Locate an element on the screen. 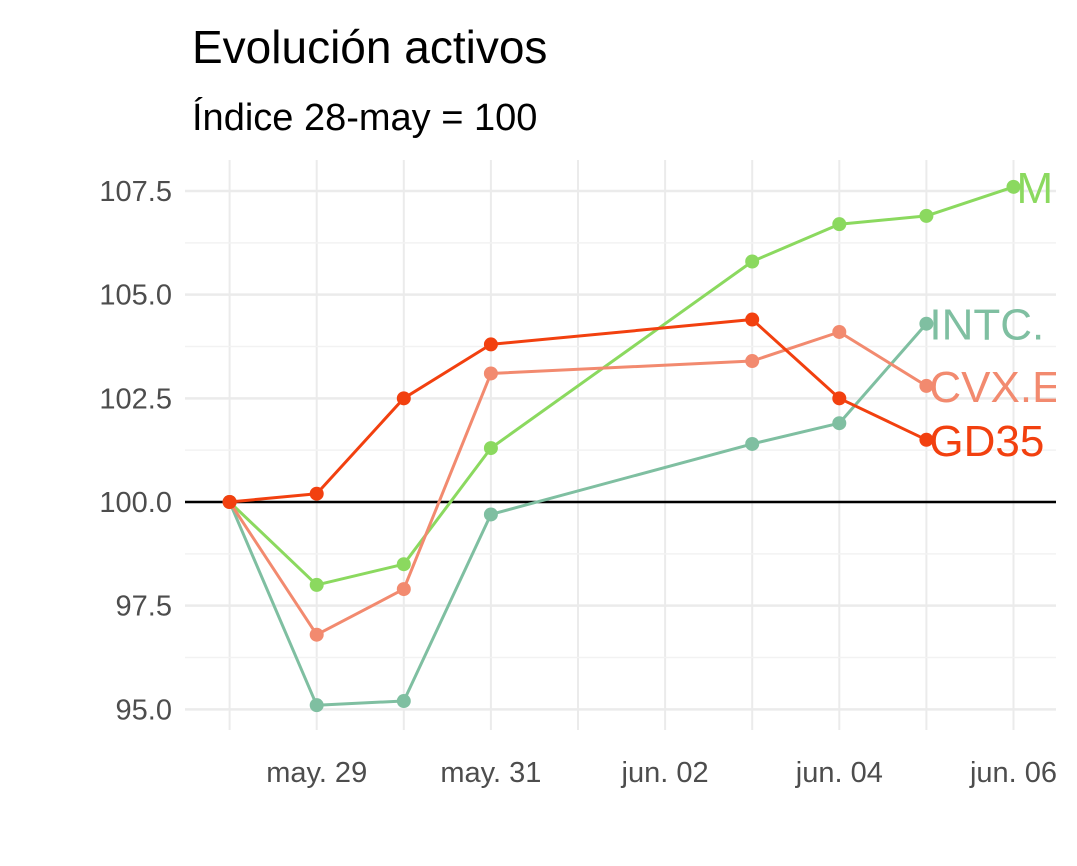 This screenshot has height=866, width=1077. y-tick-label: 107.5 is located at coordinates (135, 192).